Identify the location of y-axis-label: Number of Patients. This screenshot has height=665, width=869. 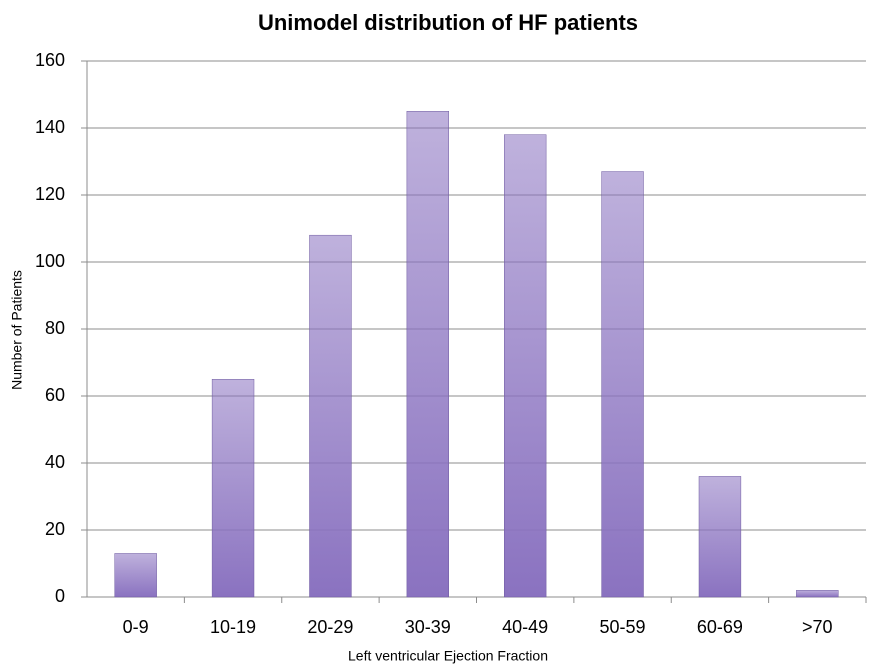
(17, 330).